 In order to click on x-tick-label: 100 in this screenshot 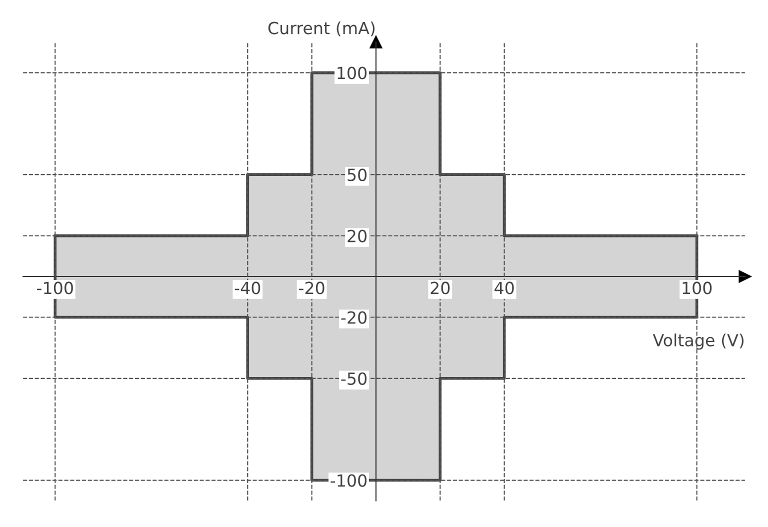, I will do `click(697, 288)`.